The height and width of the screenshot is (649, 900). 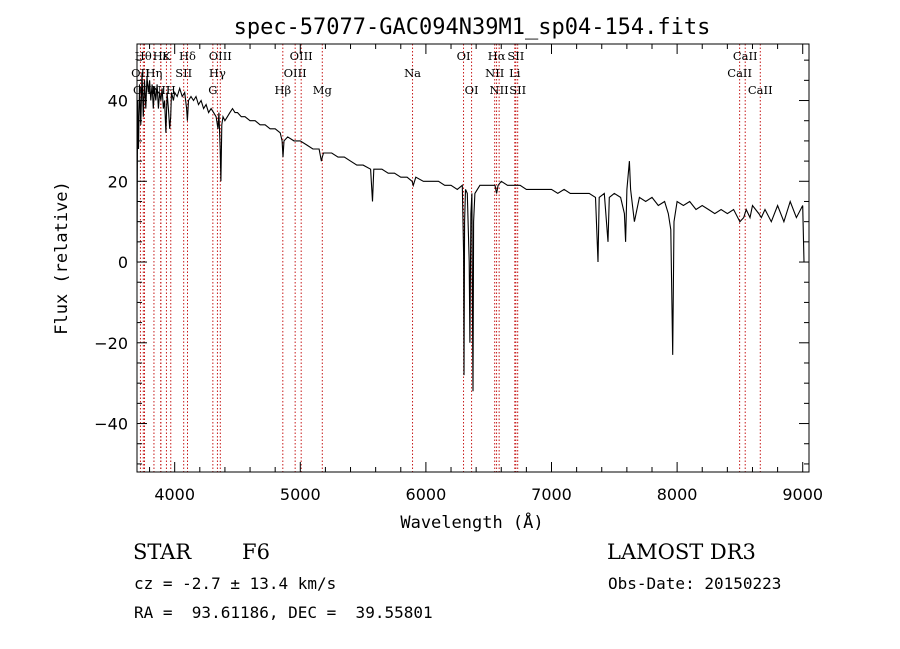 I want to click on line-label-0: OII, so click(x=140, y=73).